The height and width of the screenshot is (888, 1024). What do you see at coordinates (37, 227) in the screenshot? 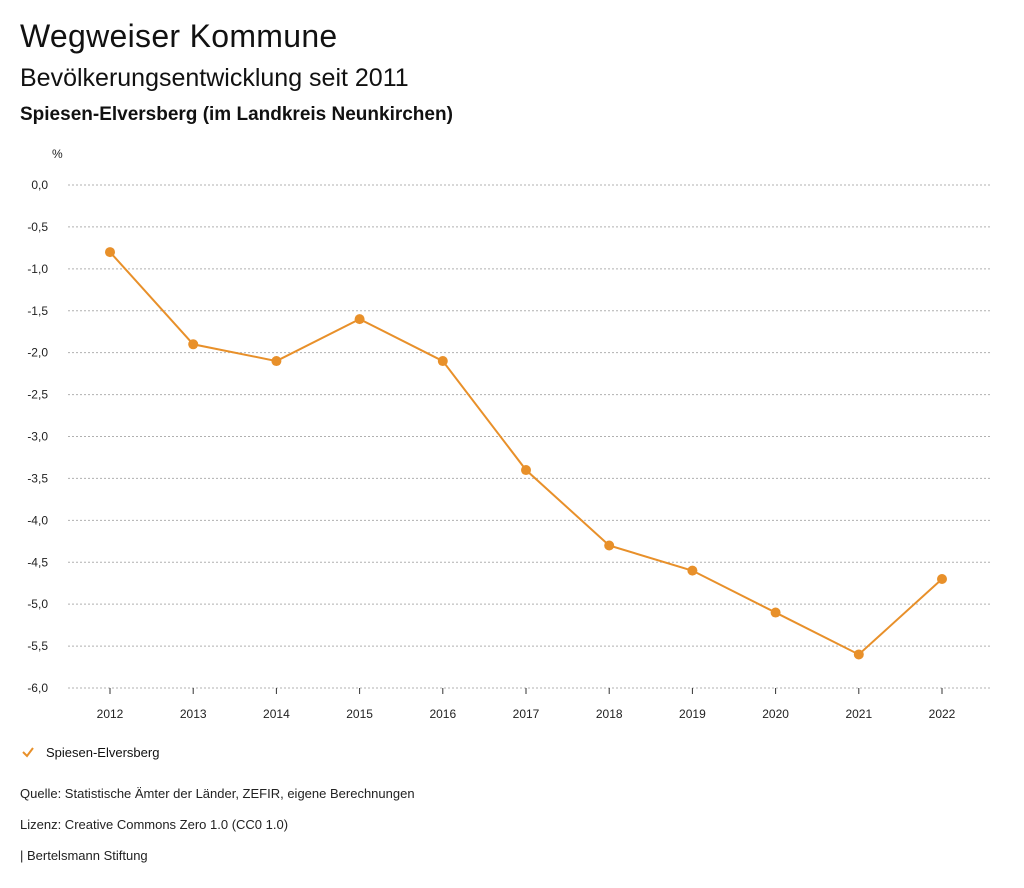
I see `y-tick-label: -0,5` at bounding box center [37, 227].